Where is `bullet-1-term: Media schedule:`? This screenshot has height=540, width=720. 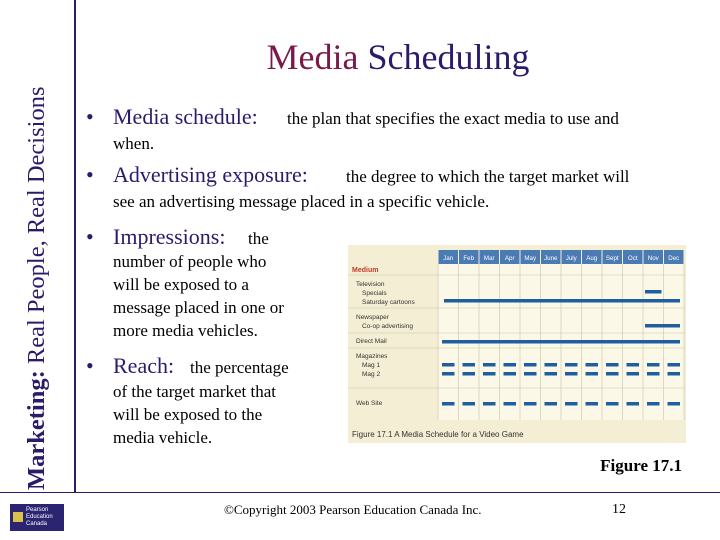 bullet-1-term: Media schedule: is located at coordinates (185, 116).